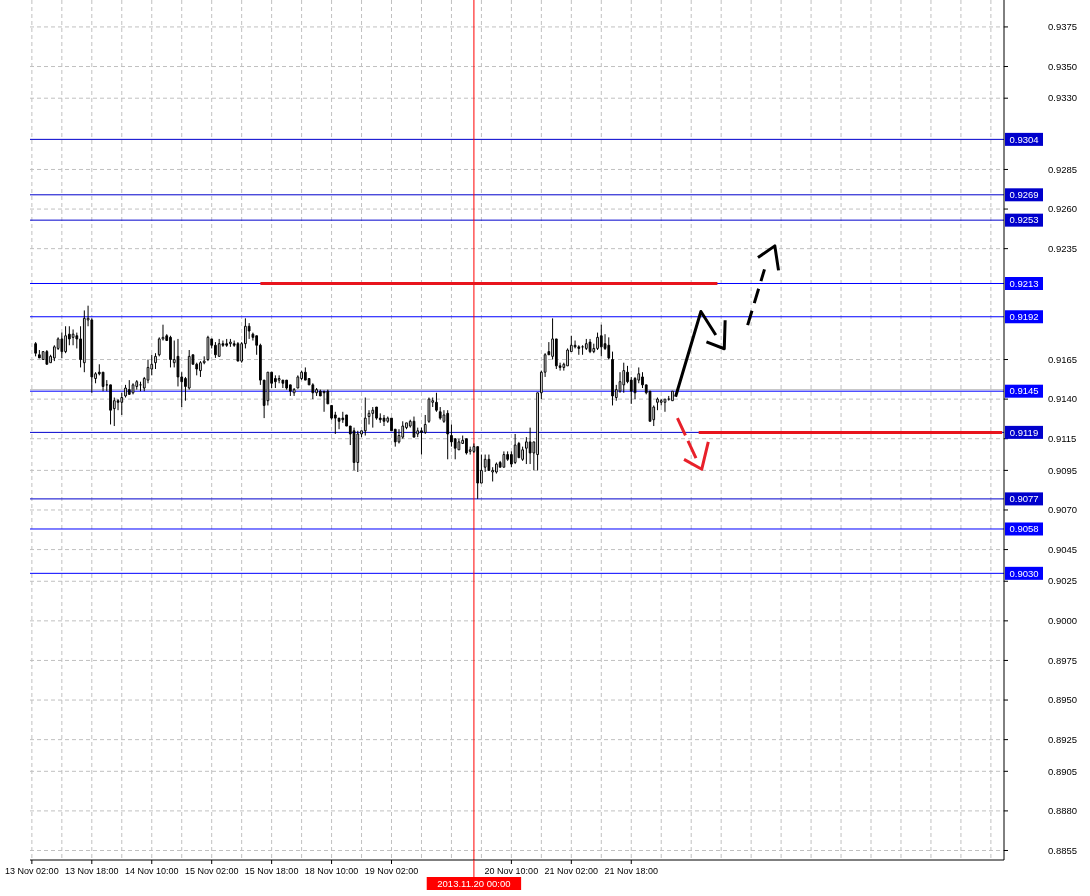  I want to click on x-tick-label: 21 Nov 02:00, so click(571, 871).